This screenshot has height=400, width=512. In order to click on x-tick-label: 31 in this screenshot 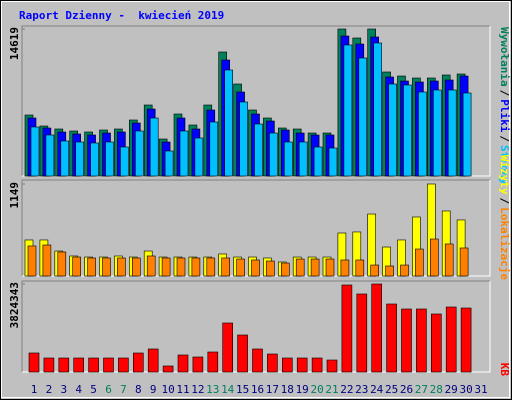, I will do `click(480, 389)`.